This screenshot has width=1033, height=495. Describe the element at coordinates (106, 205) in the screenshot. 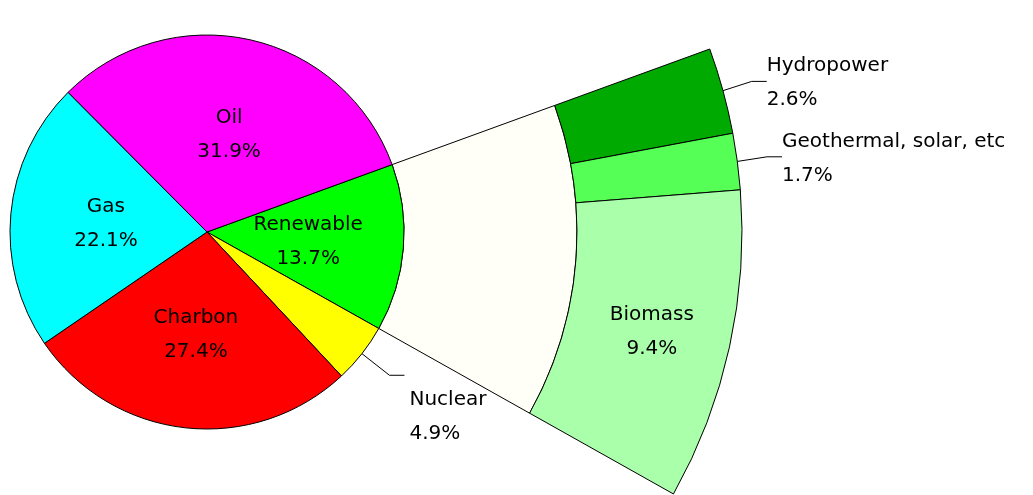

I see `slice-label: Gas` at that location.